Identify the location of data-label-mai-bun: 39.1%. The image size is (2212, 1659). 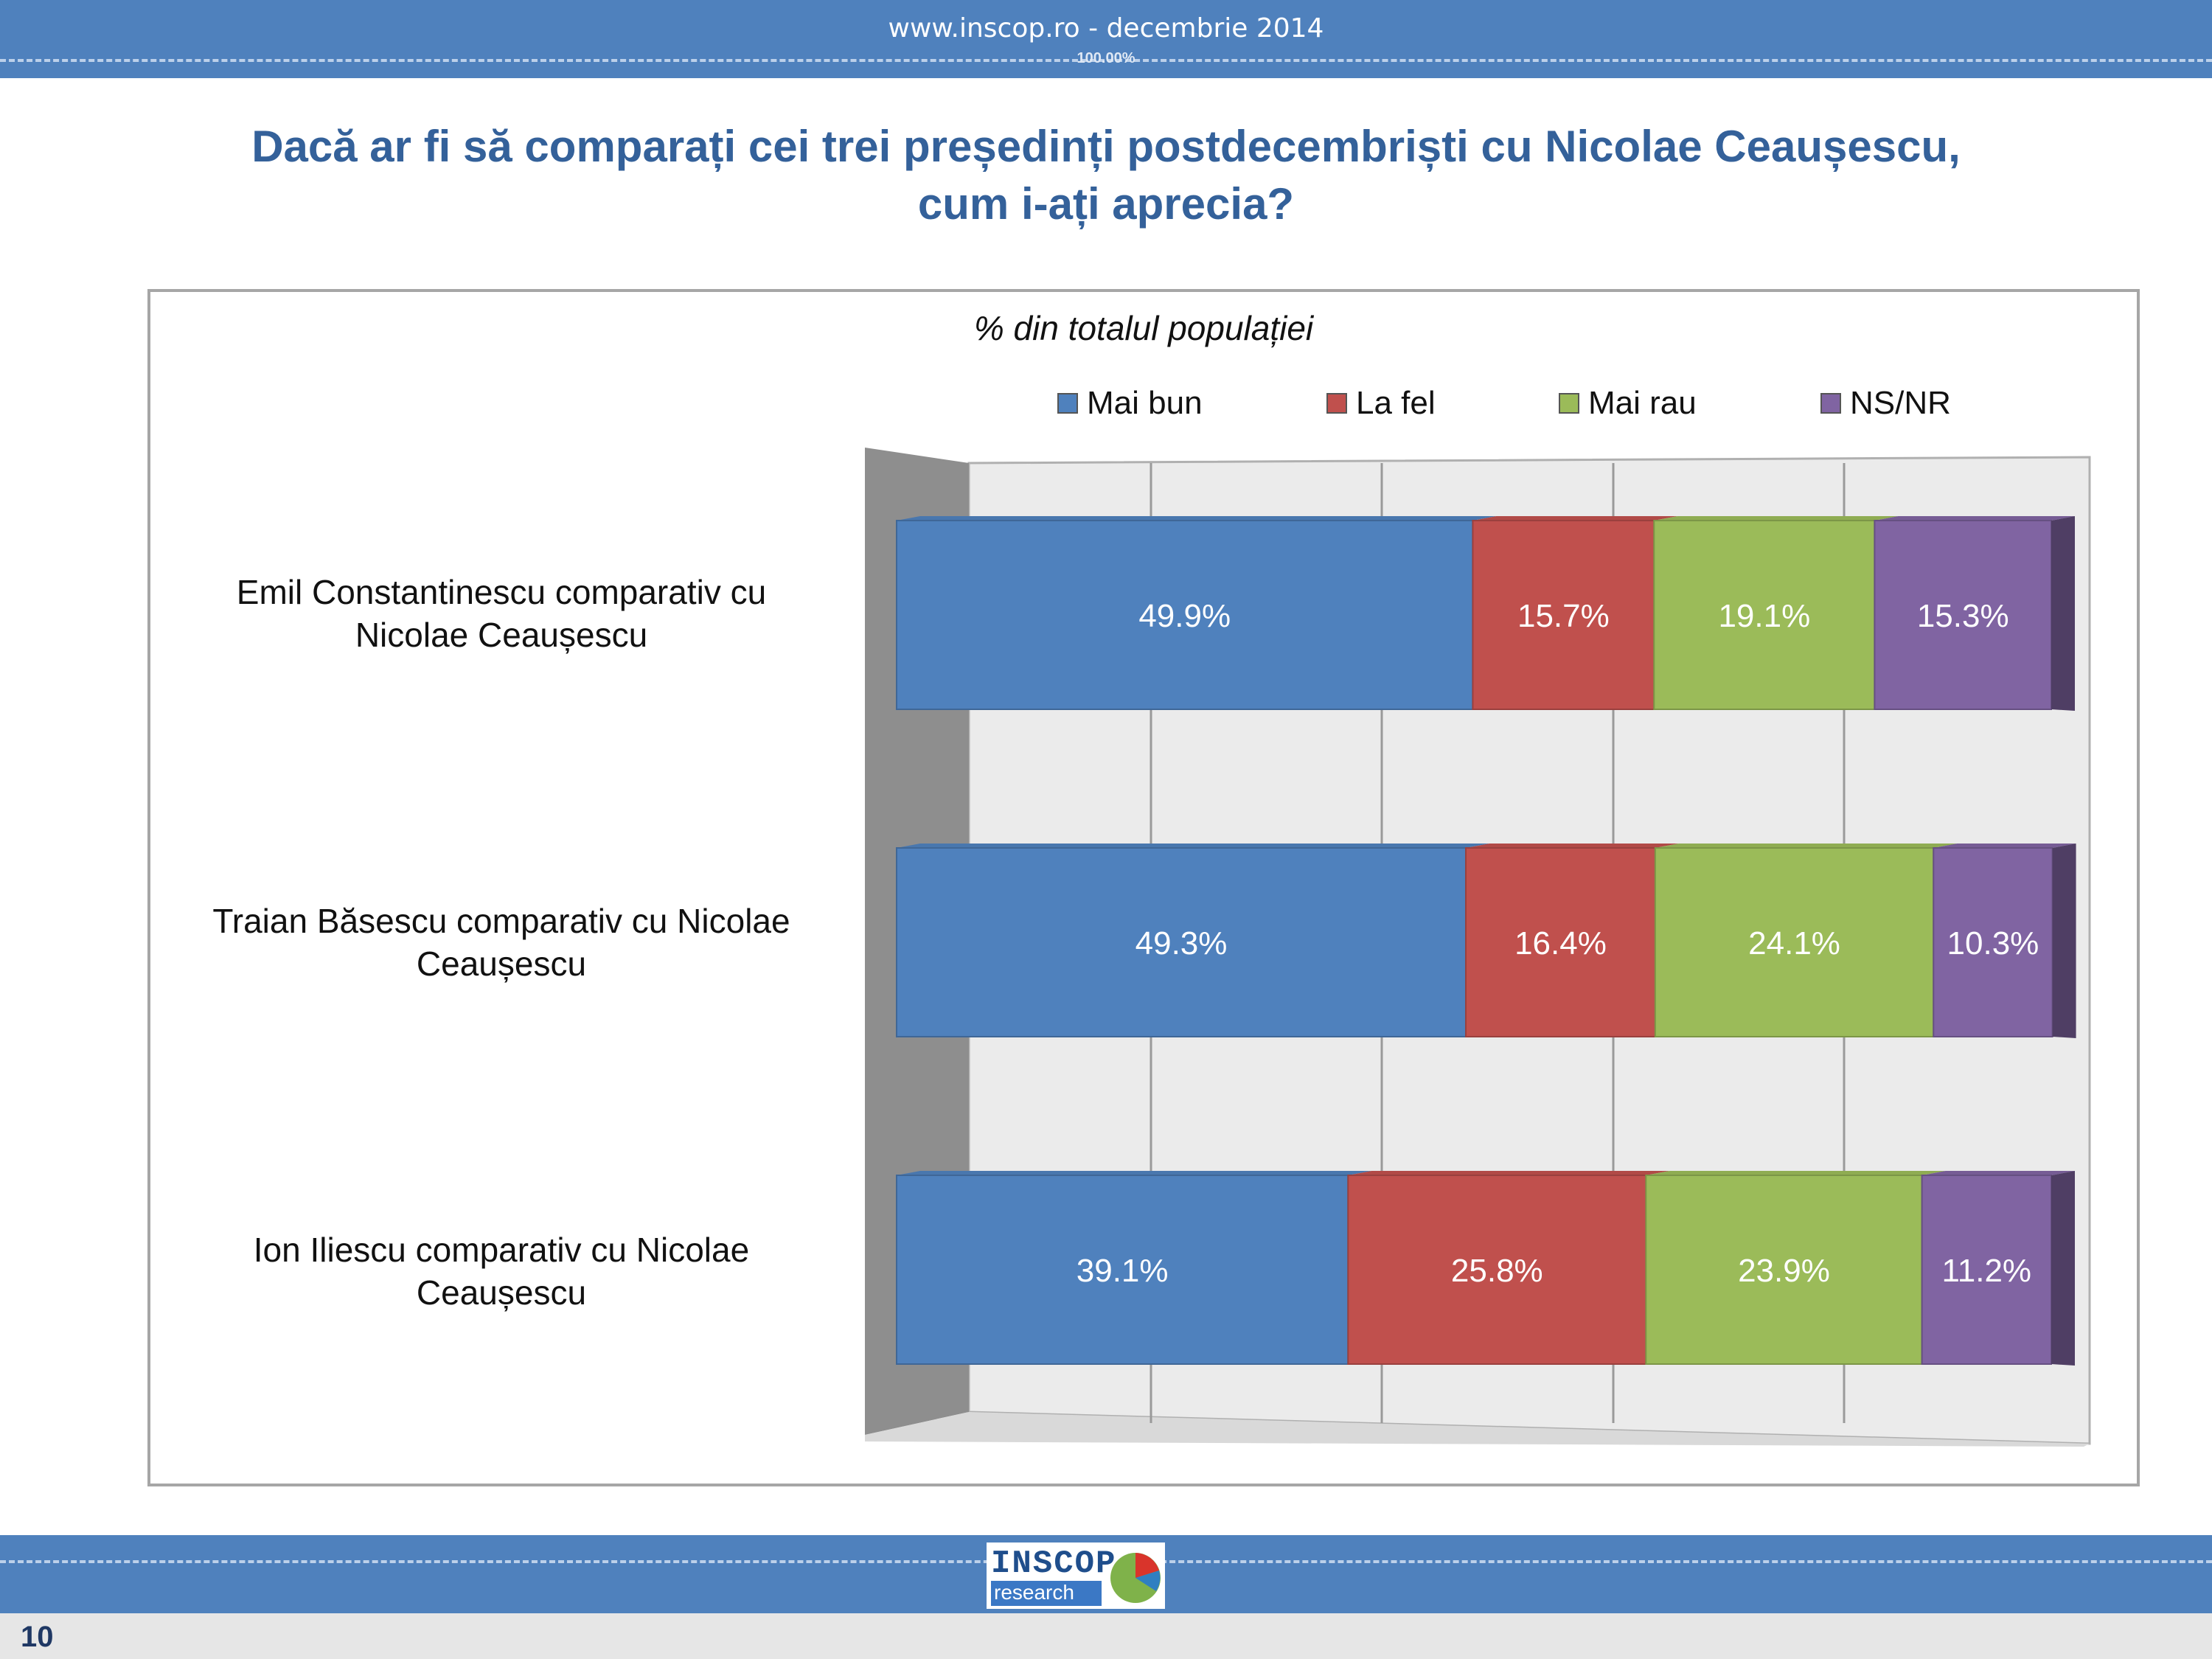
(1123, 1271).